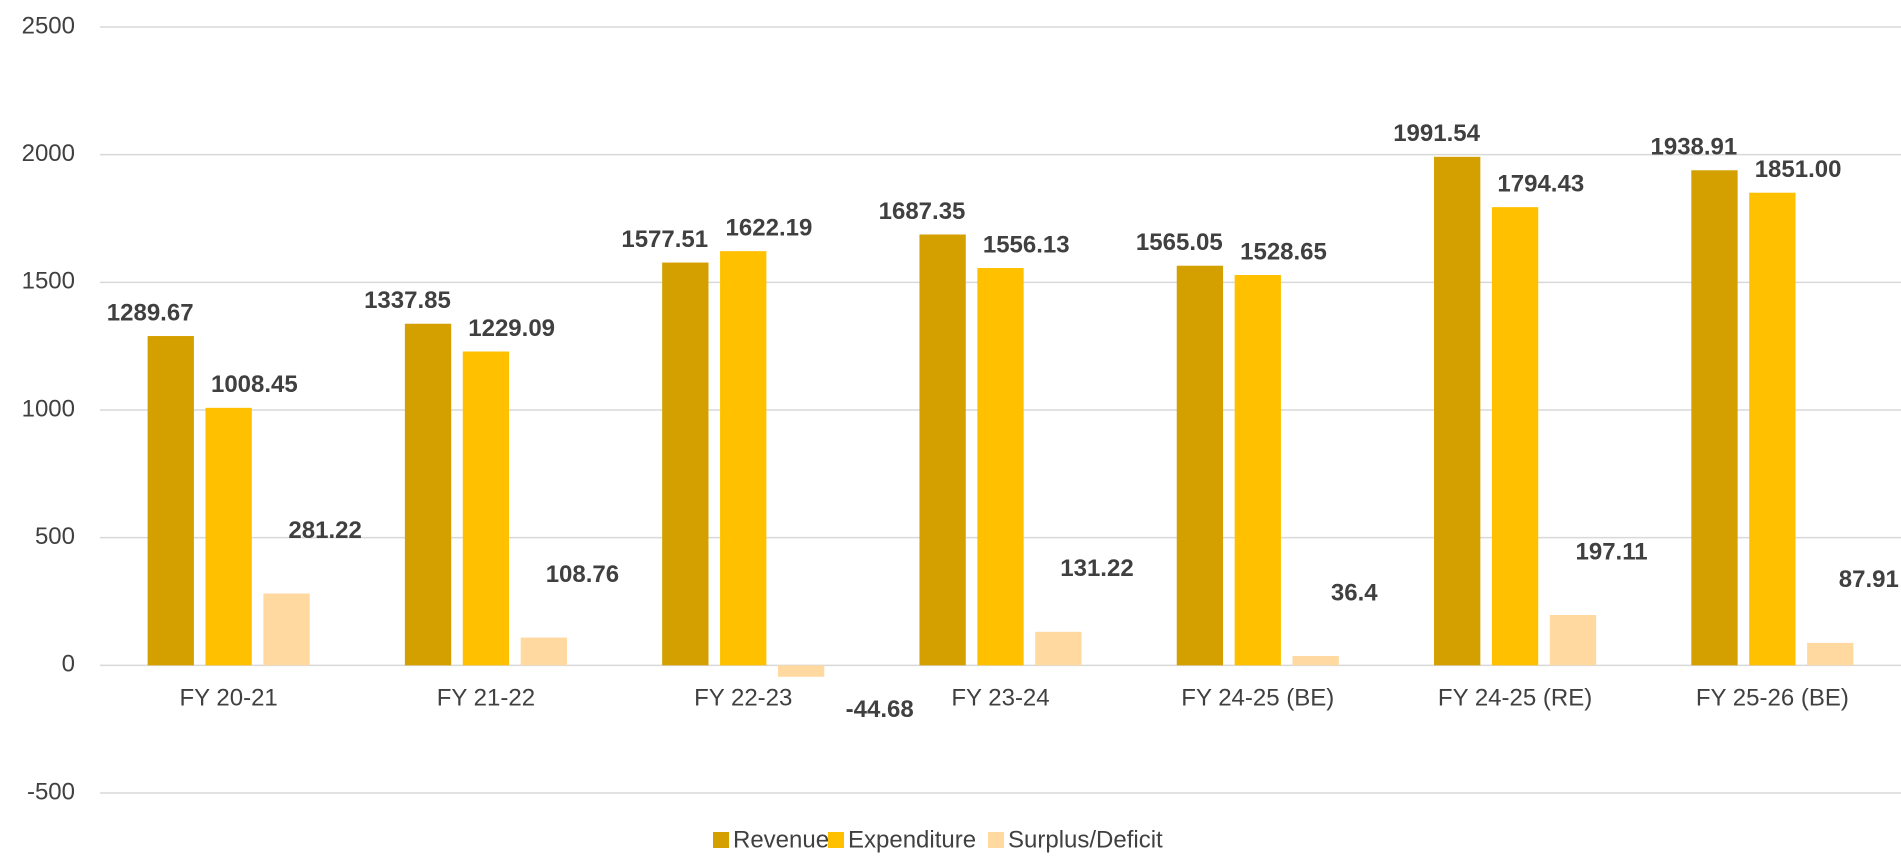 Image resolution: width=1901 pixels, height=857 pixels. What do you see at coordinates (254, 384) in the screenshot?
I see `data-label: 1008.45` at bounding box center [254, 384].